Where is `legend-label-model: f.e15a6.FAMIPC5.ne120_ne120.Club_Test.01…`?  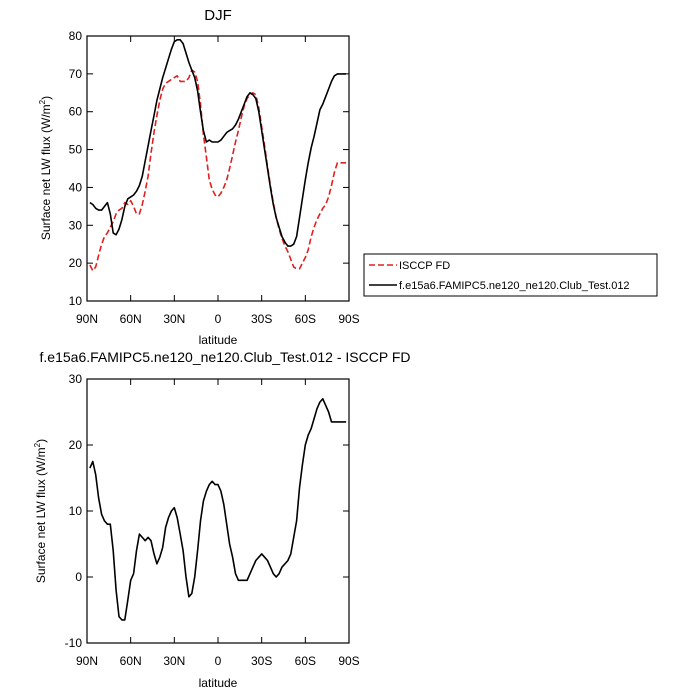
legend-label-model: f.e15a6.FAMIPC5.ne120_ne120.Club_Test.01… is located at coordinates (514, 286).